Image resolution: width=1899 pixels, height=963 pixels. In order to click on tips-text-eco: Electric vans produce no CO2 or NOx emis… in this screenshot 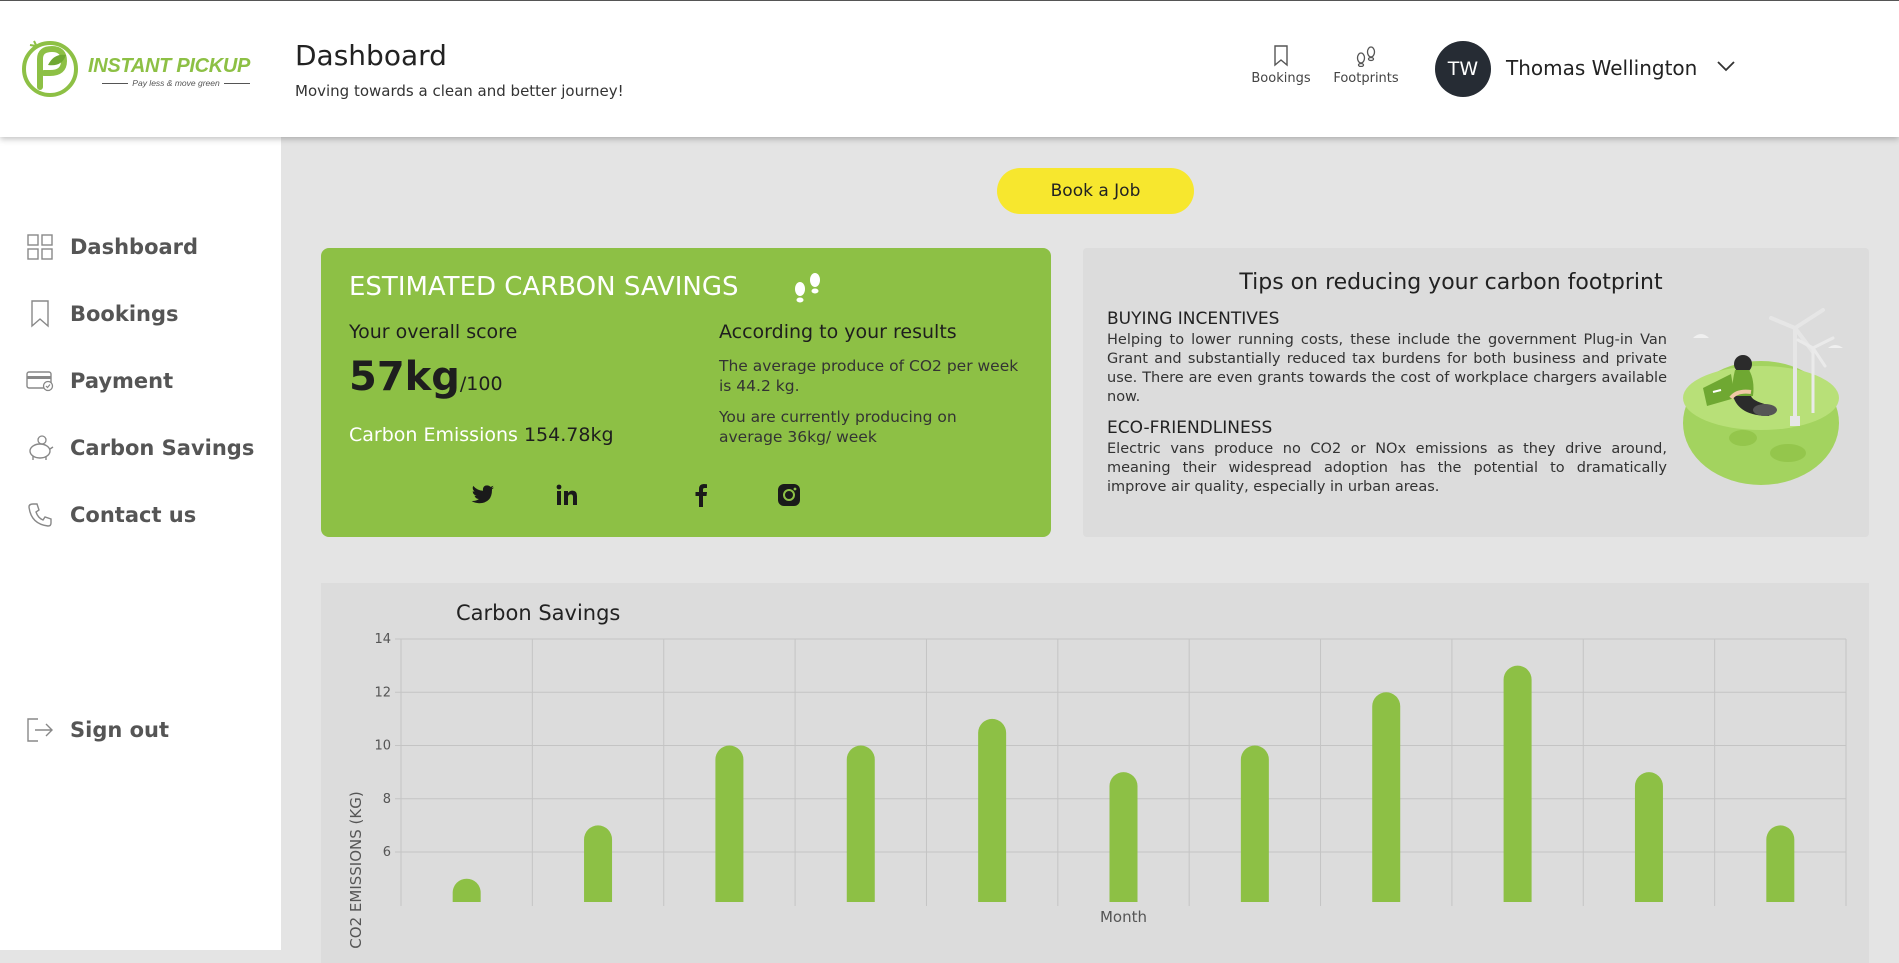, I will do `click(1387, 468)`.